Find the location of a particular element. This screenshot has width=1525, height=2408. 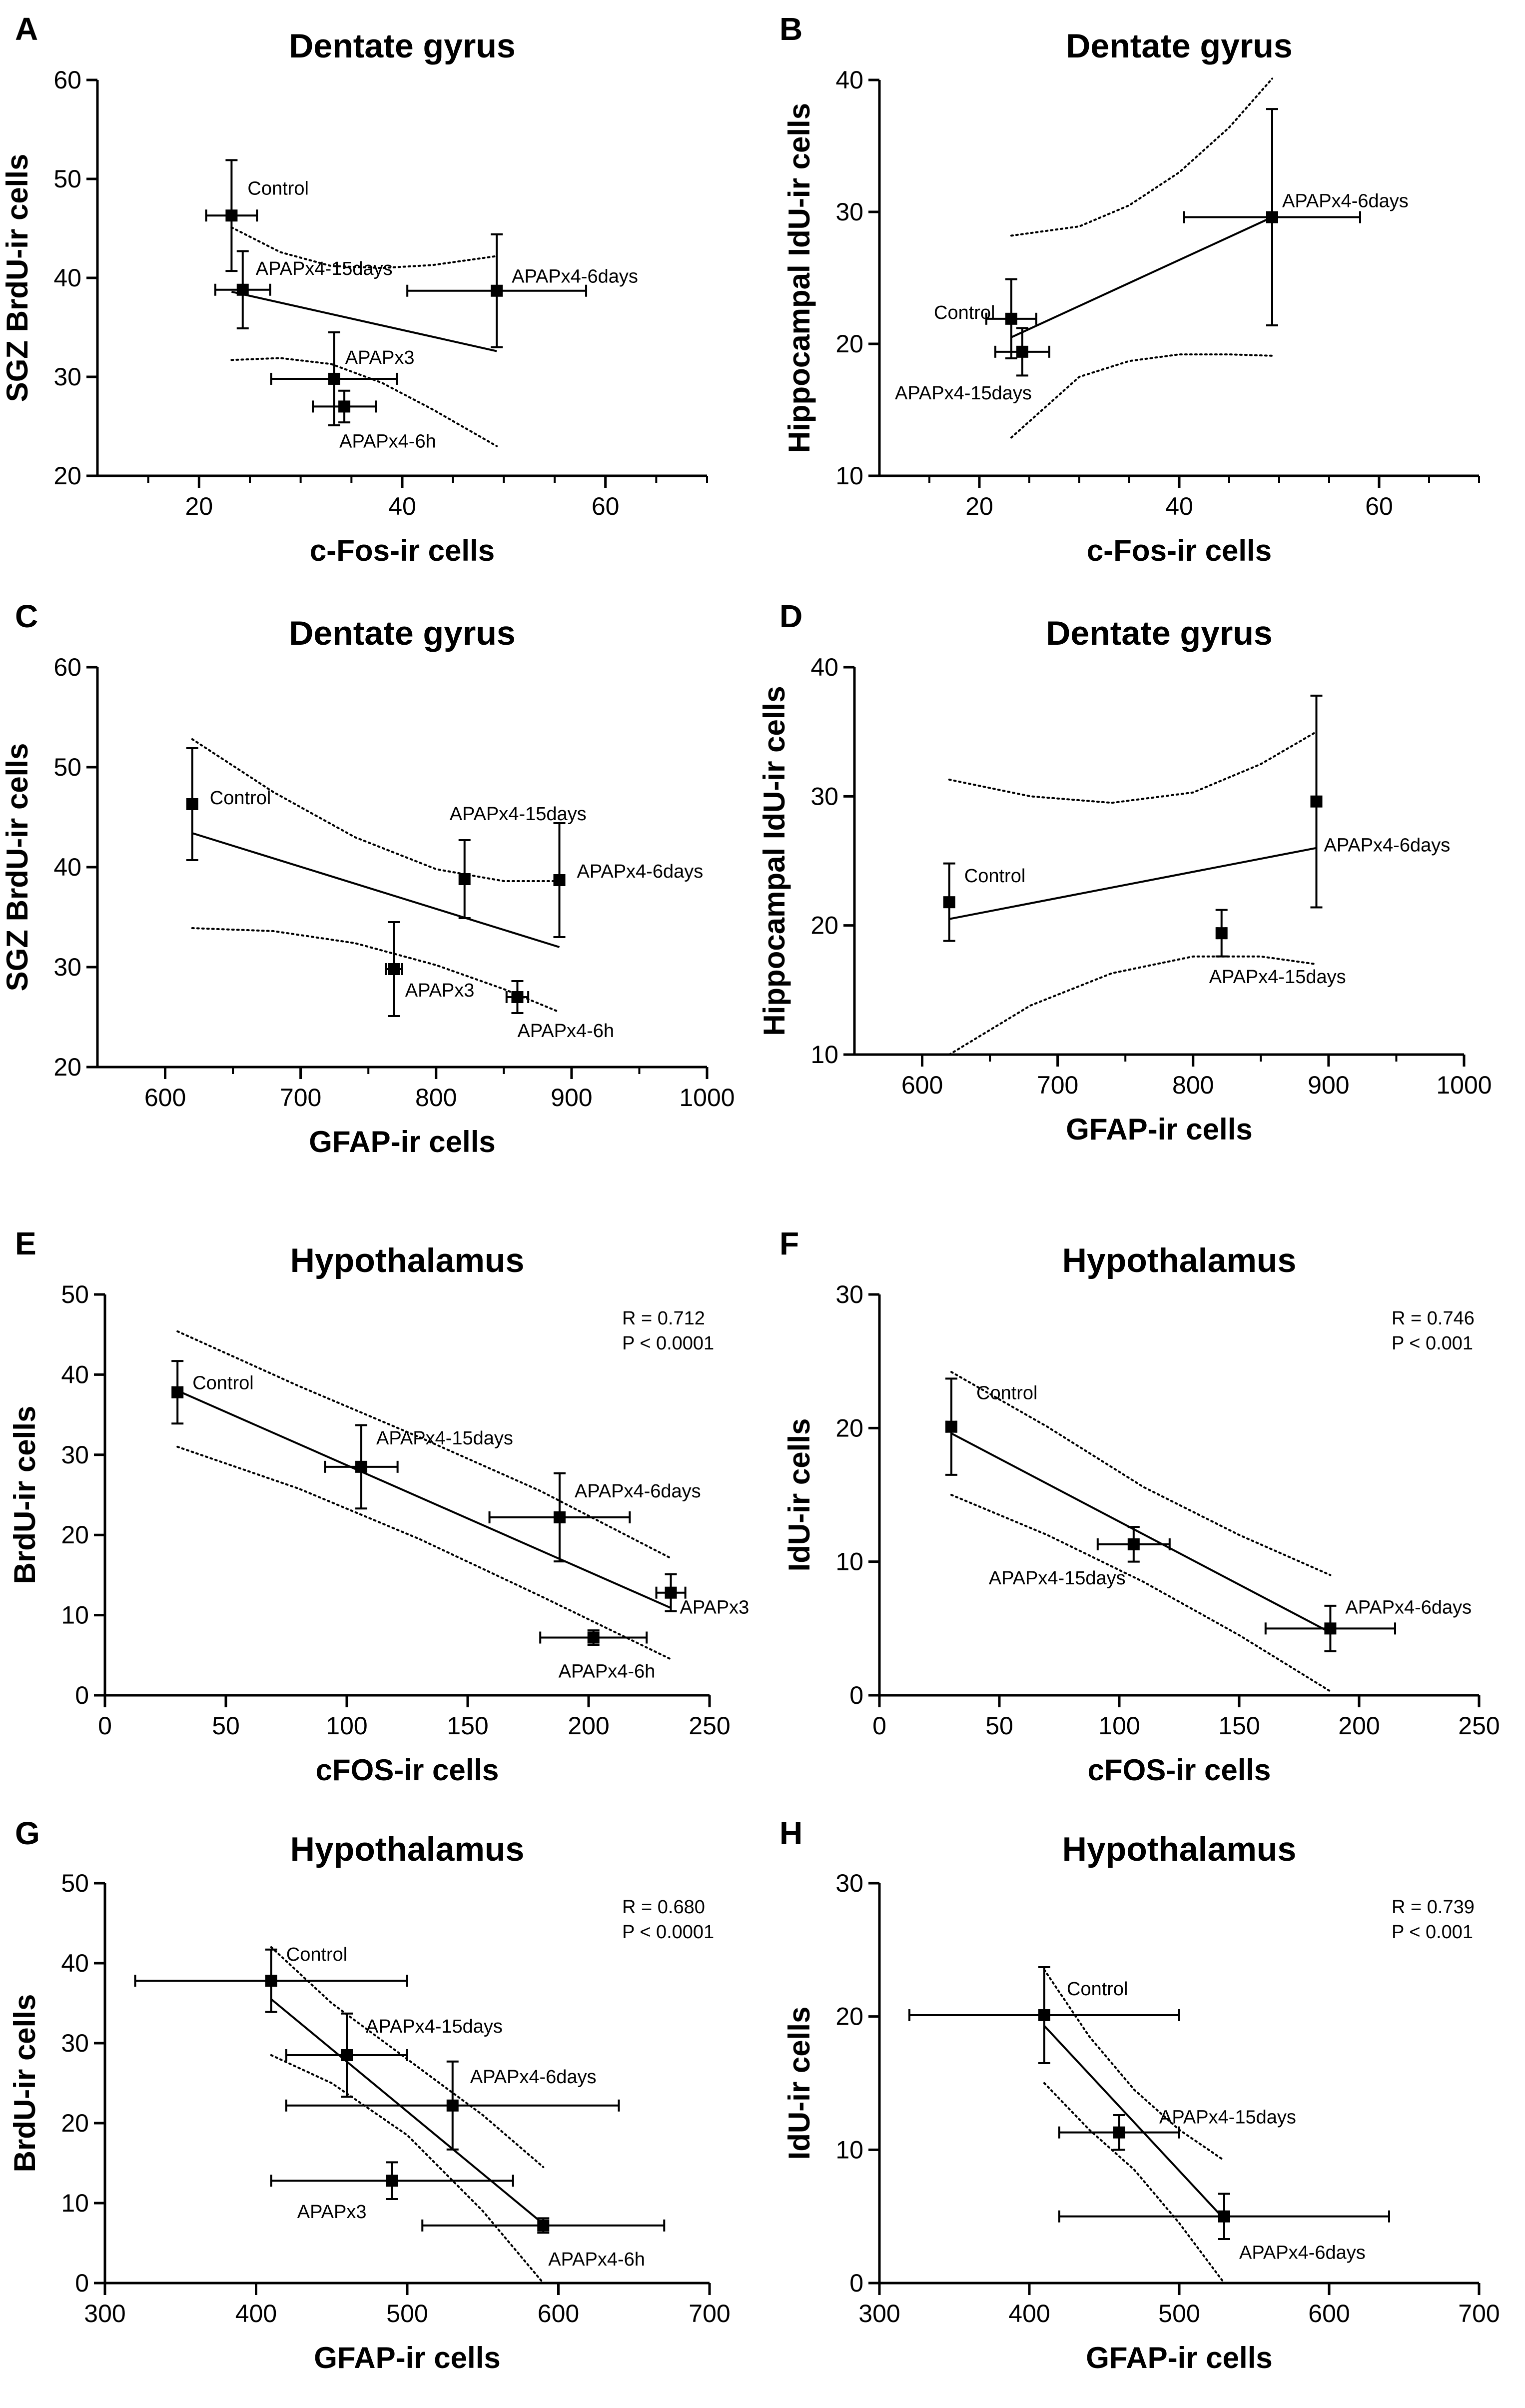

x-tick-label: 0 is located at coordinates (105, 1726).